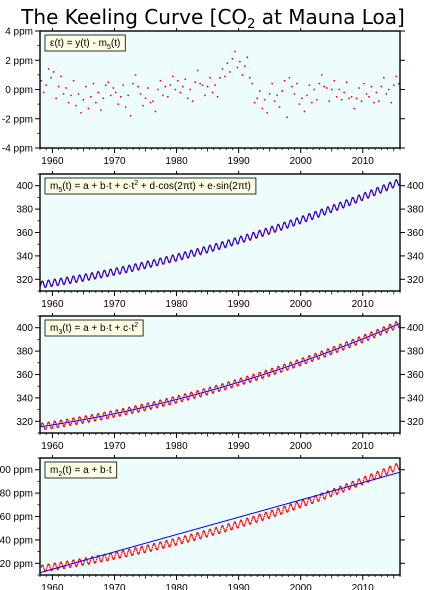 This screenshot has width=426, height=590. Describe the element at coordinates (363, 446) in the screenshot. I see `x-tick-label: 2010` at that location.